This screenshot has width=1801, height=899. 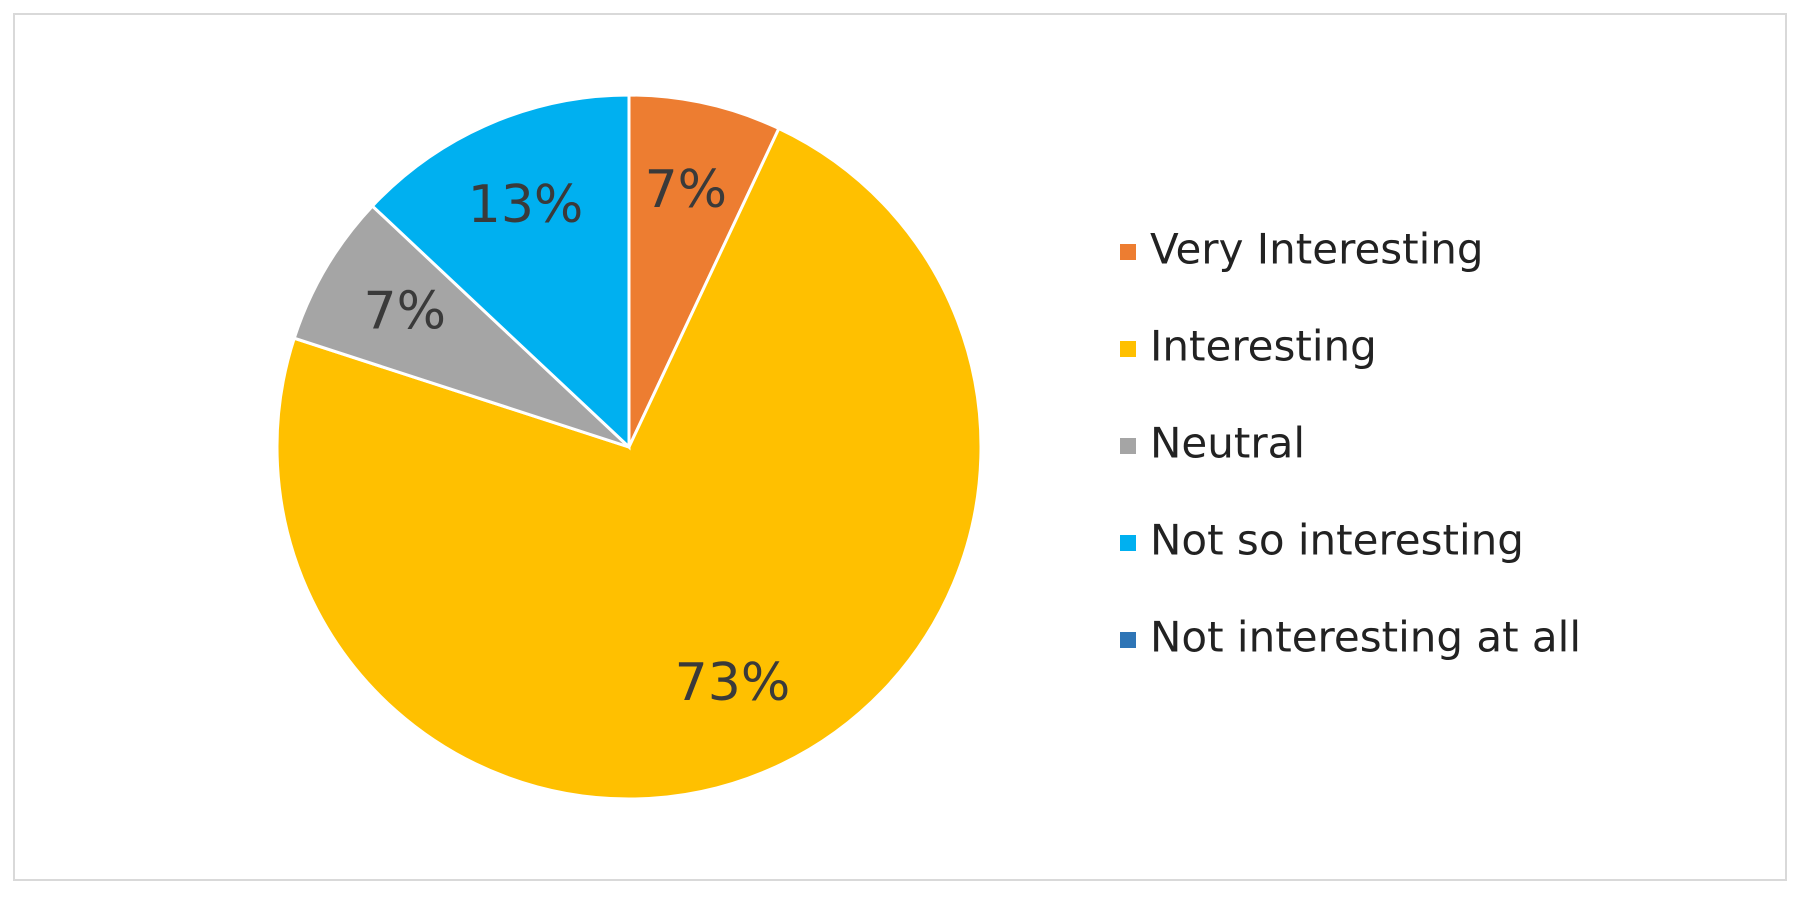 I want to click on data-label: 73%, so click(x=733, y=683).